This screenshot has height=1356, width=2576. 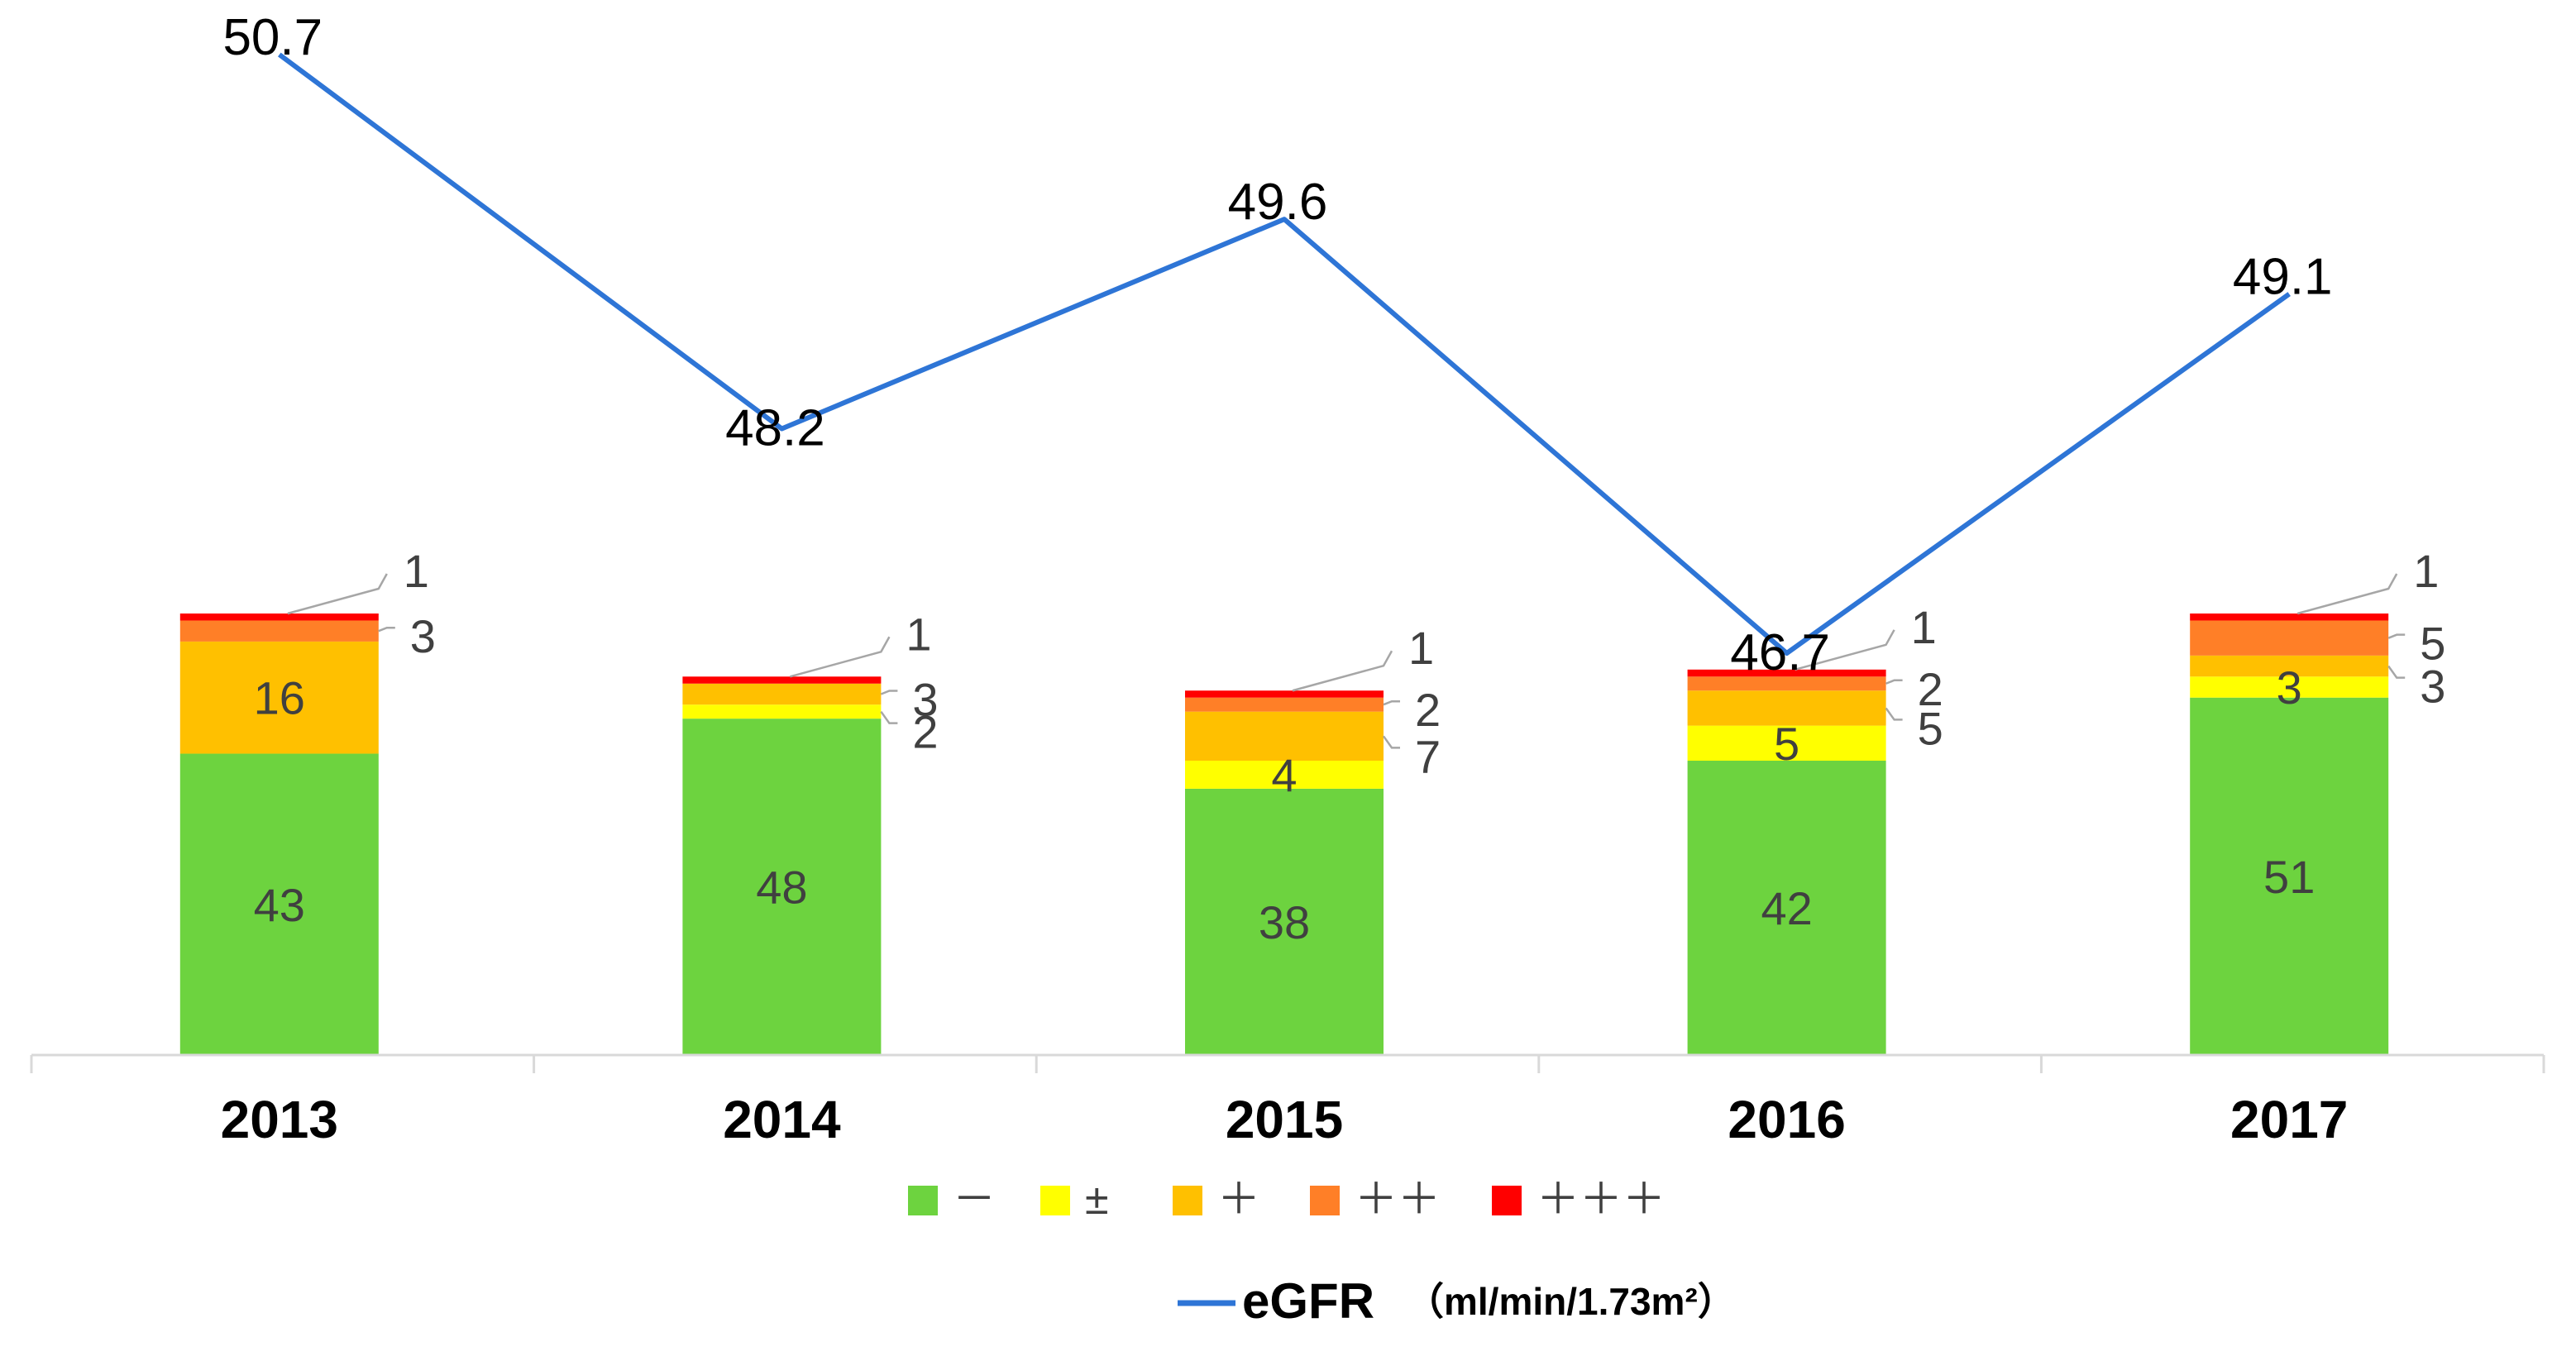 What do you see at coordinates (1284, 1119) in the screenshot?
I see `x-tick-label: 2015` at bounding box center [1284, 1119].